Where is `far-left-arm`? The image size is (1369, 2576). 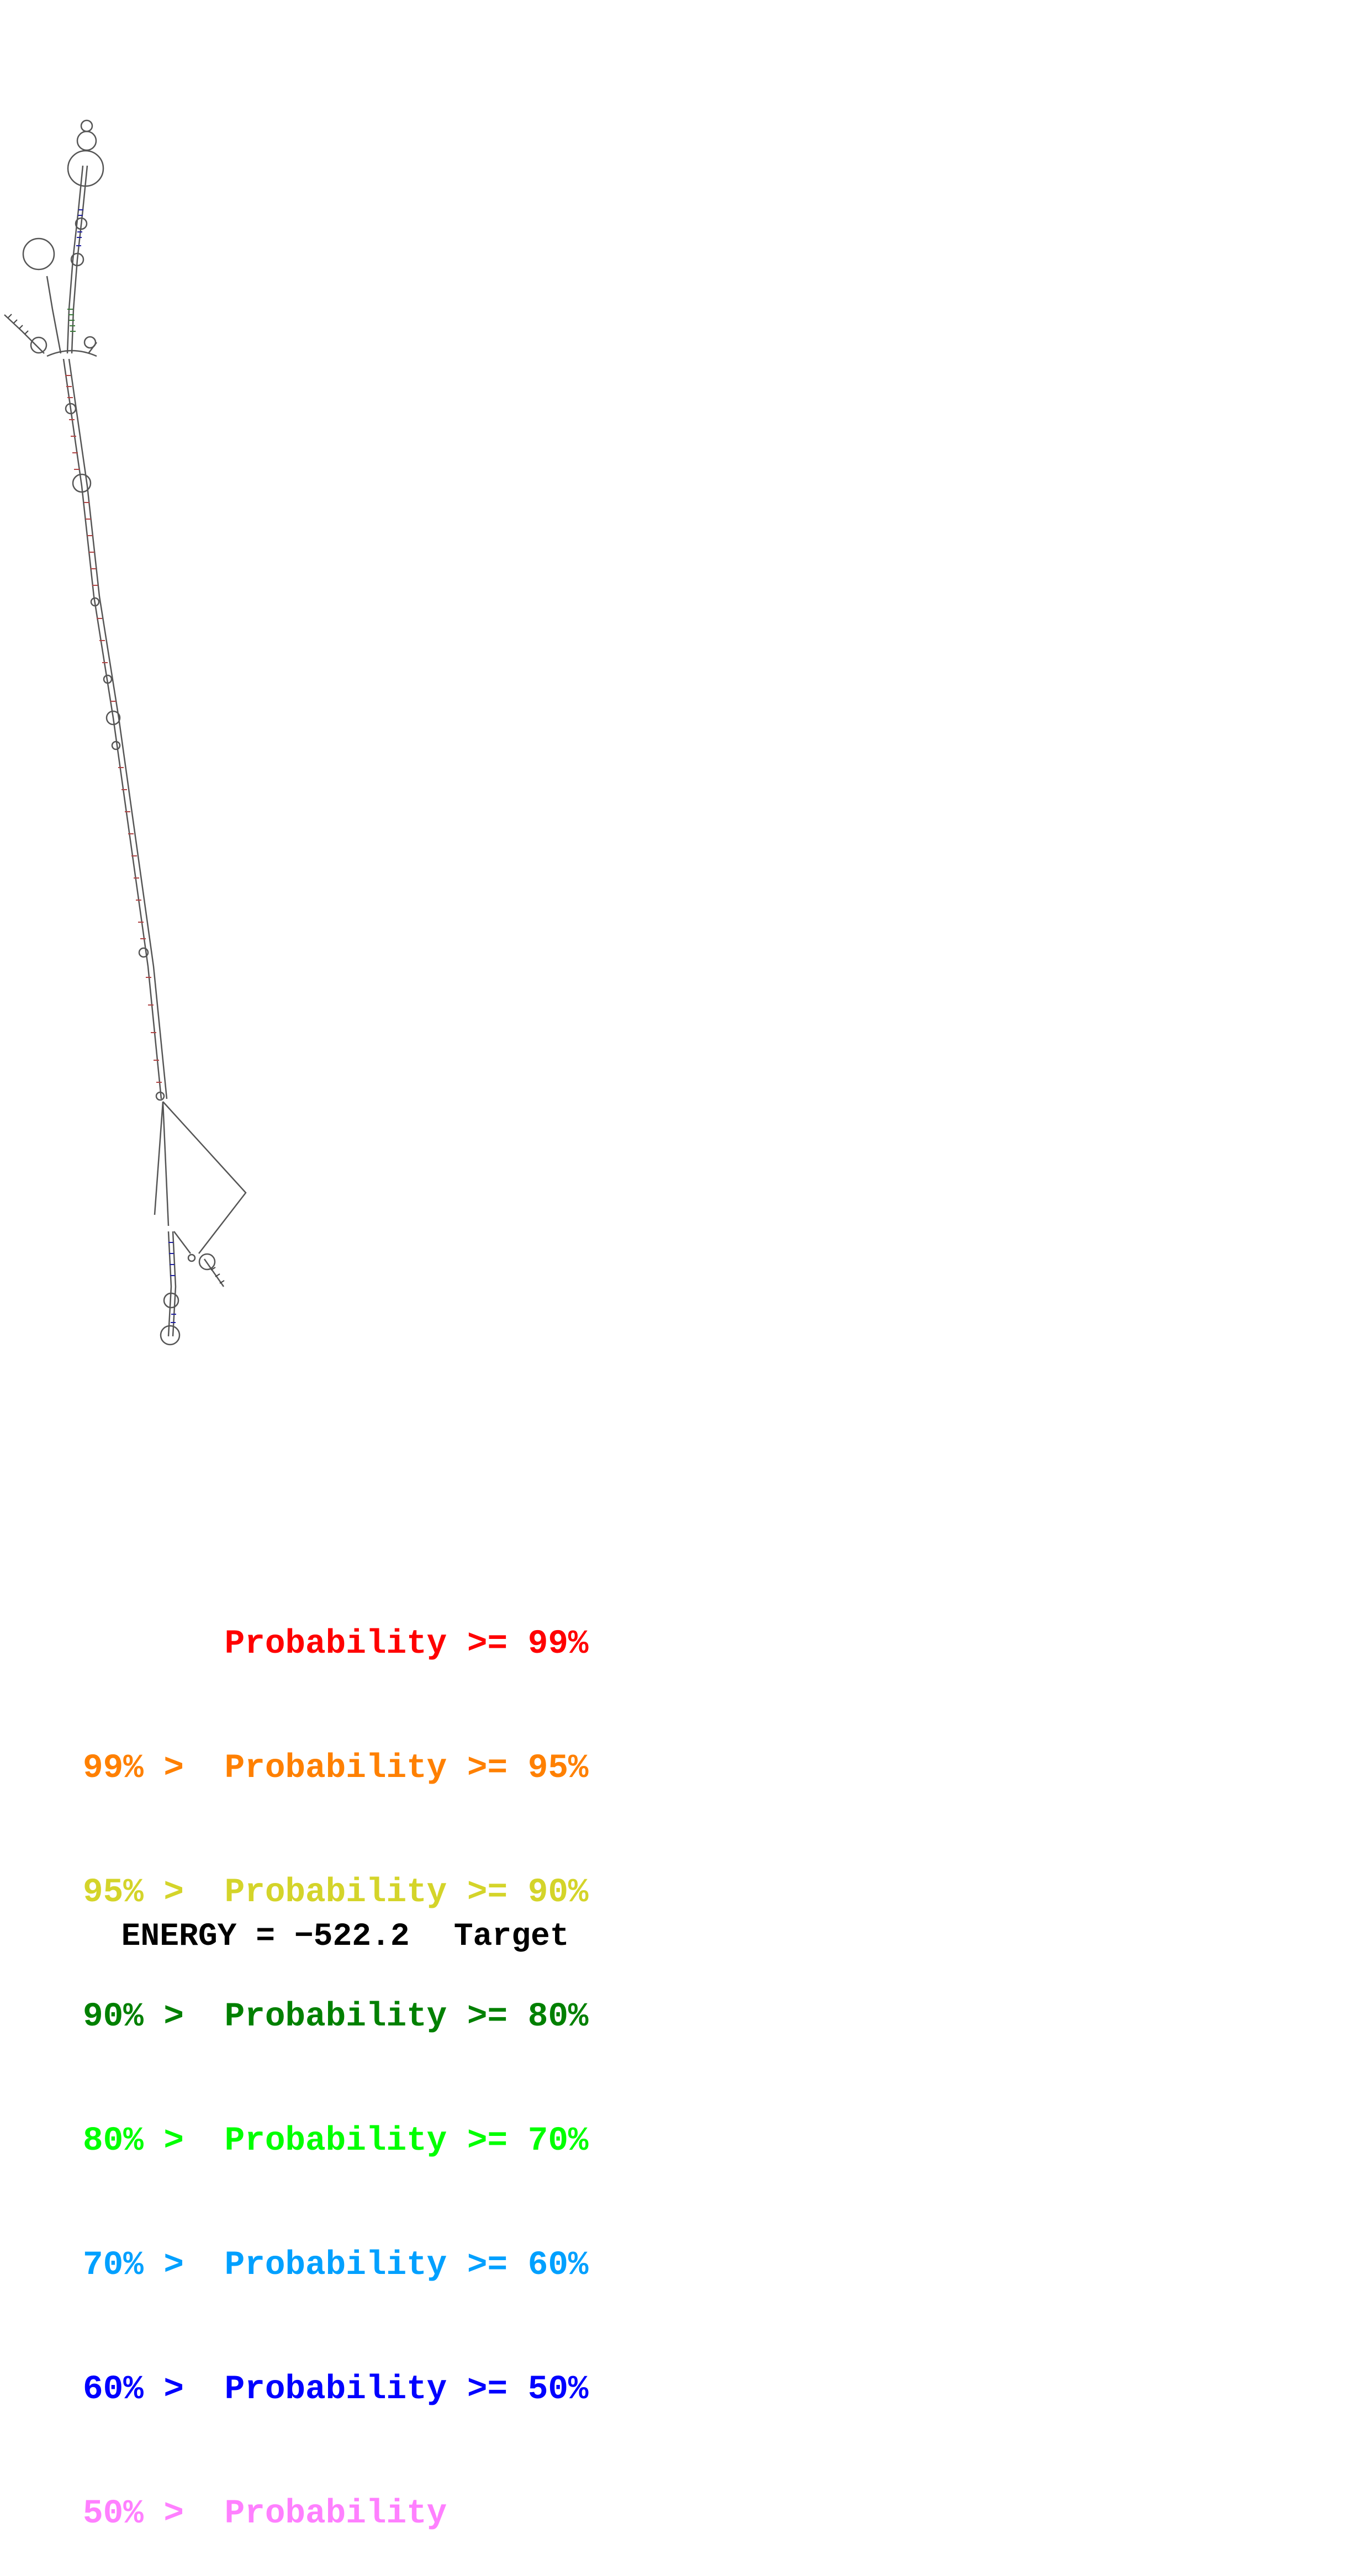
far-left-arm is located at coordinates (24, 334).